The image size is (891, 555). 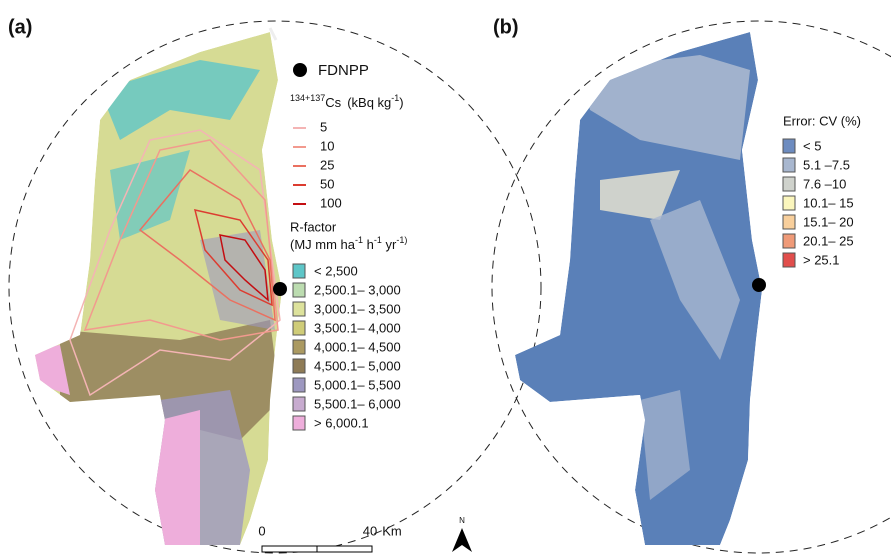 What do you see at coordinates (357, 346) in the screenshot?
I see `legend-label: 4,000.1– 4,500` at bounding box center [357, 346].